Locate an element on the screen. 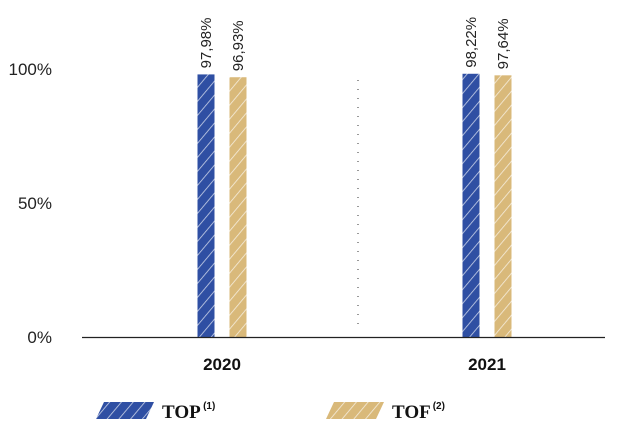 This screenshot has height=421, width=620. y-tick-label: 0% is located at coordinates (39, 337).